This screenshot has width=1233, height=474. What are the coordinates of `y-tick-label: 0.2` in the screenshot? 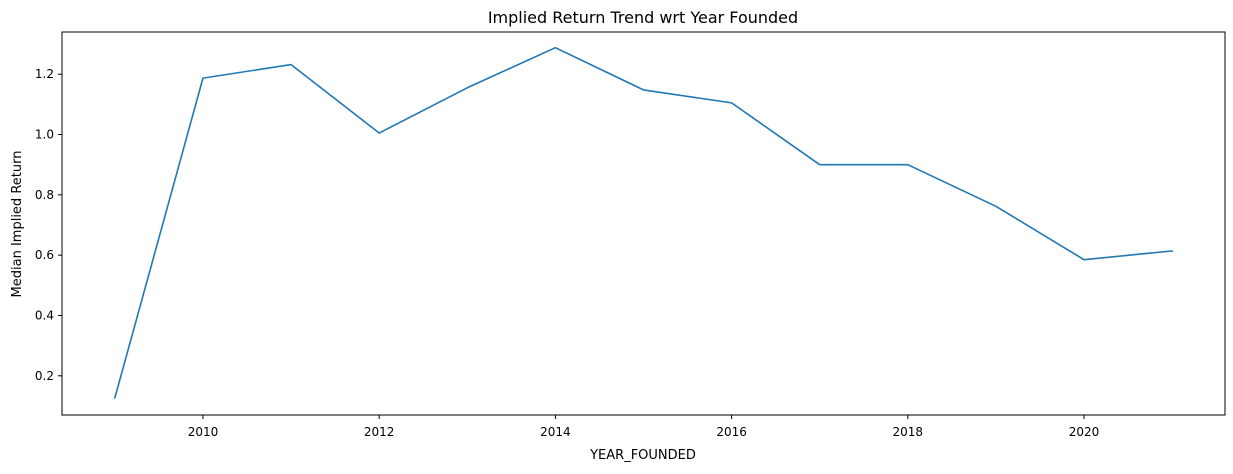 It's located at (44, 376).